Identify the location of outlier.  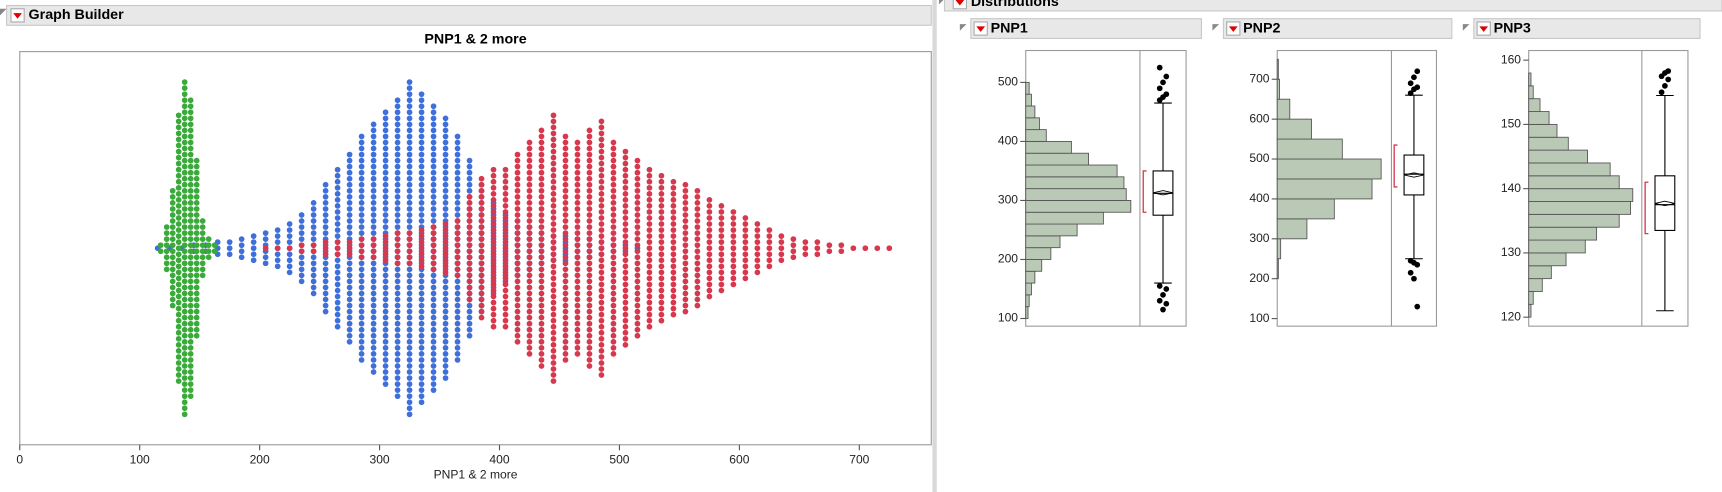
(1163, 82).